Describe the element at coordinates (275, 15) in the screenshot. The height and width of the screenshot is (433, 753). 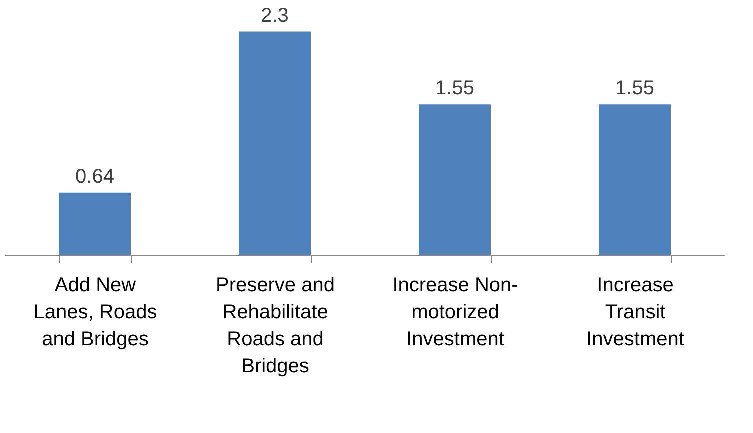
I see `data-label: 2.3` at that location.